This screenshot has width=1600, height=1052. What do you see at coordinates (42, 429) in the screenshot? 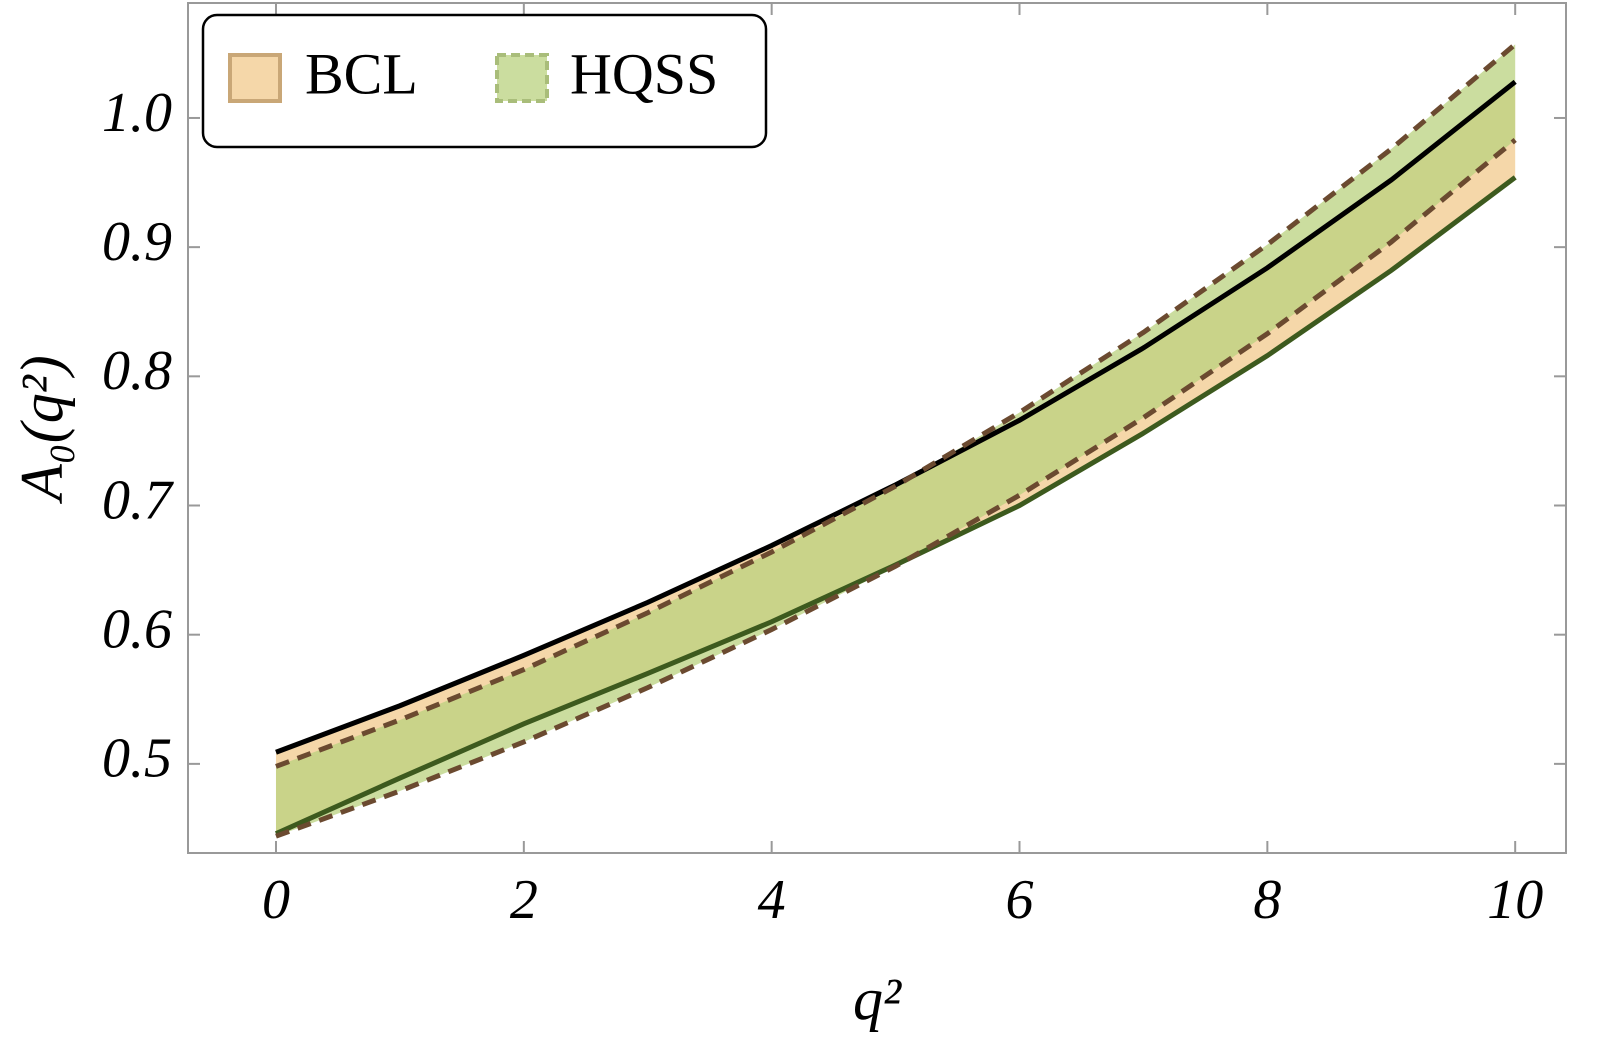
I see `y-axis-label: A₀(q²)` at bounding box center [42, 429].